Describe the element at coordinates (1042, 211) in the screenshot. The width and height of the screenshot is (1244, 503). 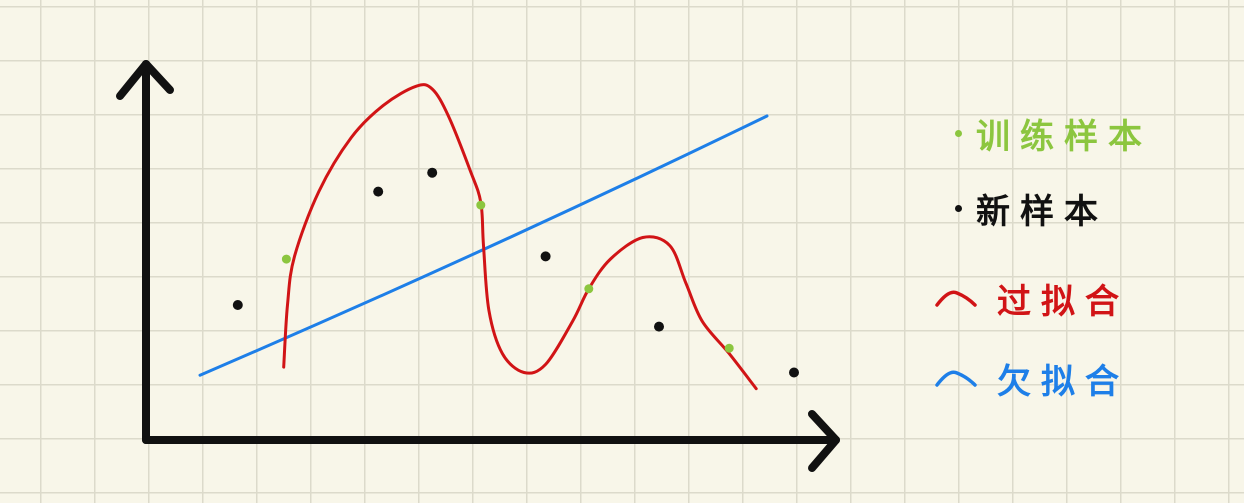
I see `legend-label-new-sample: 新样本` at that location.